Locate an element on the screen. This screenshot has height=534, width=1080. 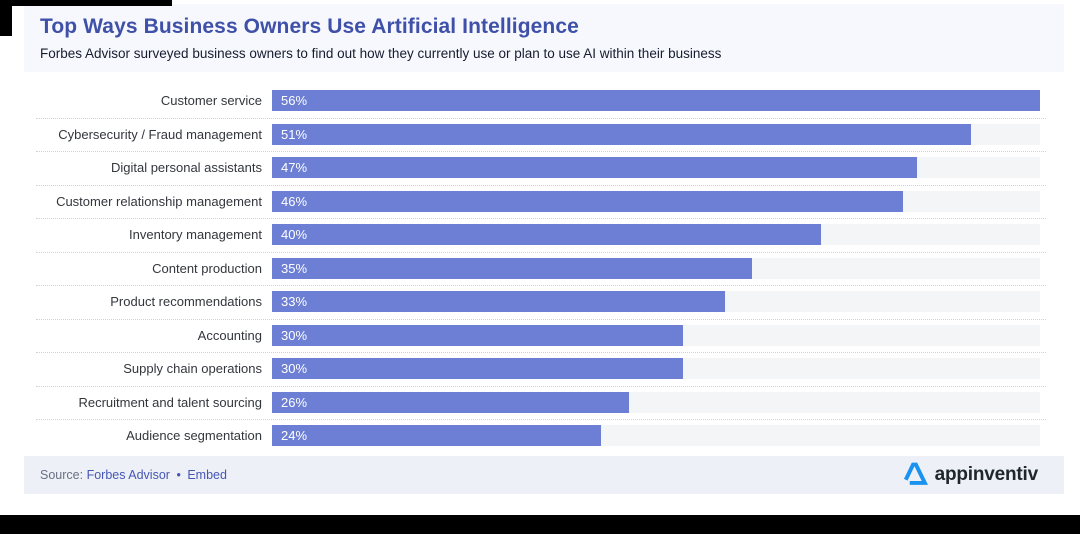
bar-row: Inventory management 40% is located at coordinates (540, 235).